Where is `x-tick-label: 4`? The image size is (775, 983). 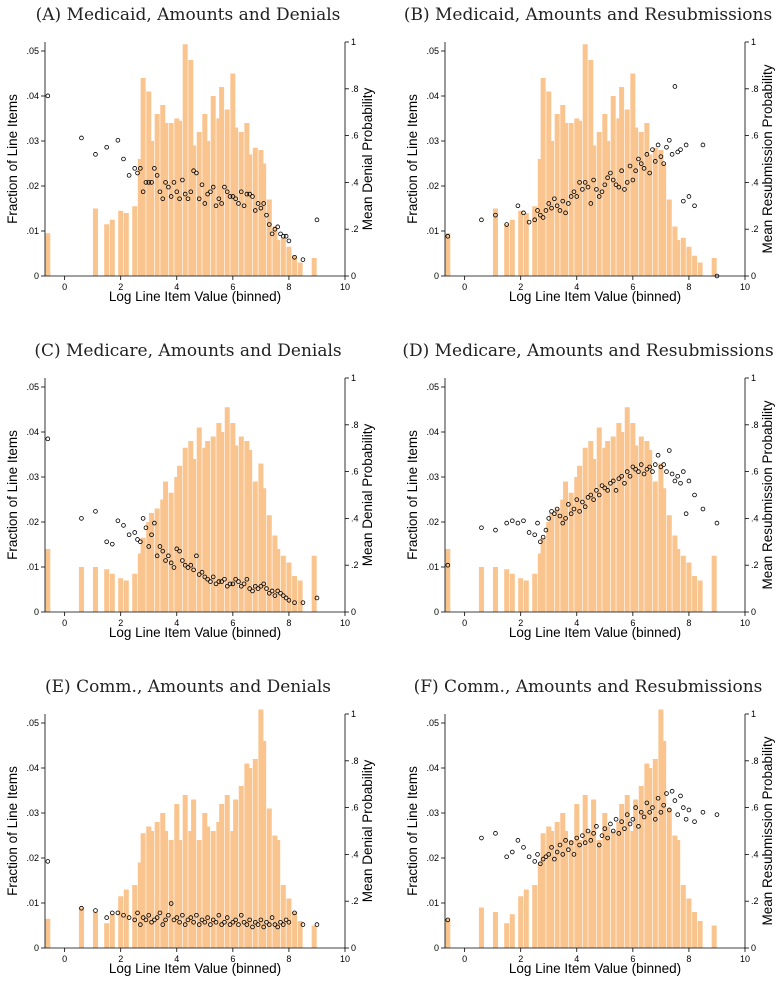 x-tick-label: 4 is located at coordinates (576, 287).